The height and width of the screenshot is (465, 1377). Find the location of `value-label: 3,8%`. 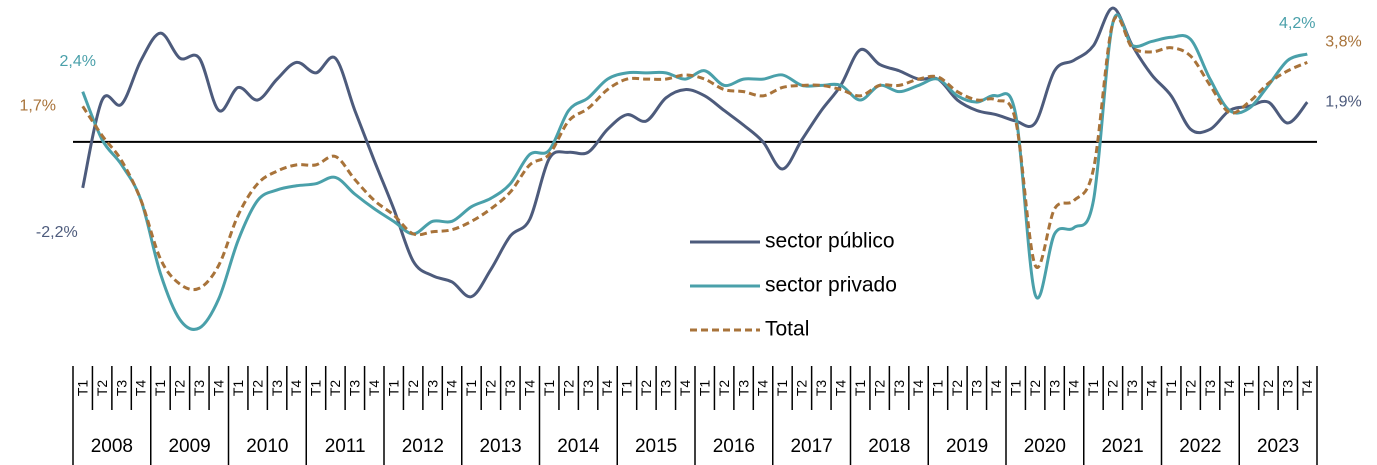

value-label: 3,8% is located at coordinates (1343, 42).